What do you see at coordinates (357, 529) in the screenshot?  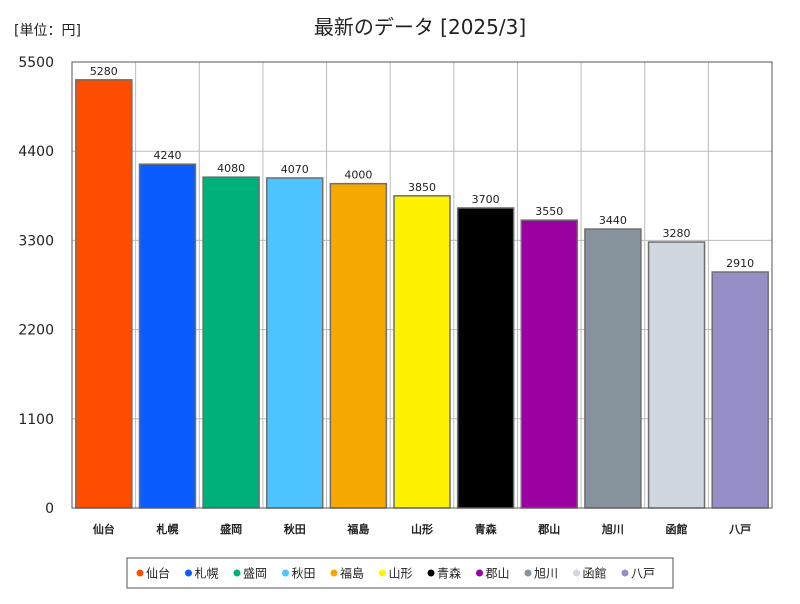 I see `x-tick-label: 福島` at bounding box center [357, 529].